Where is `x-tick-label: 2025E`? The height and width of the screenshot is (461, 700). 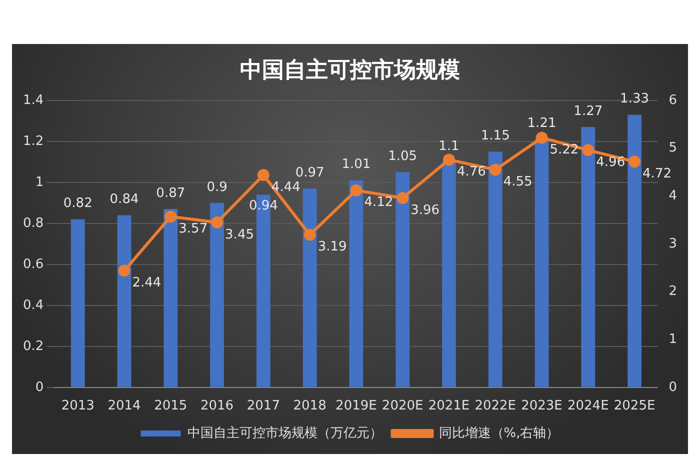
x-tick-label: 2025E is located at coordinates (635, 406).